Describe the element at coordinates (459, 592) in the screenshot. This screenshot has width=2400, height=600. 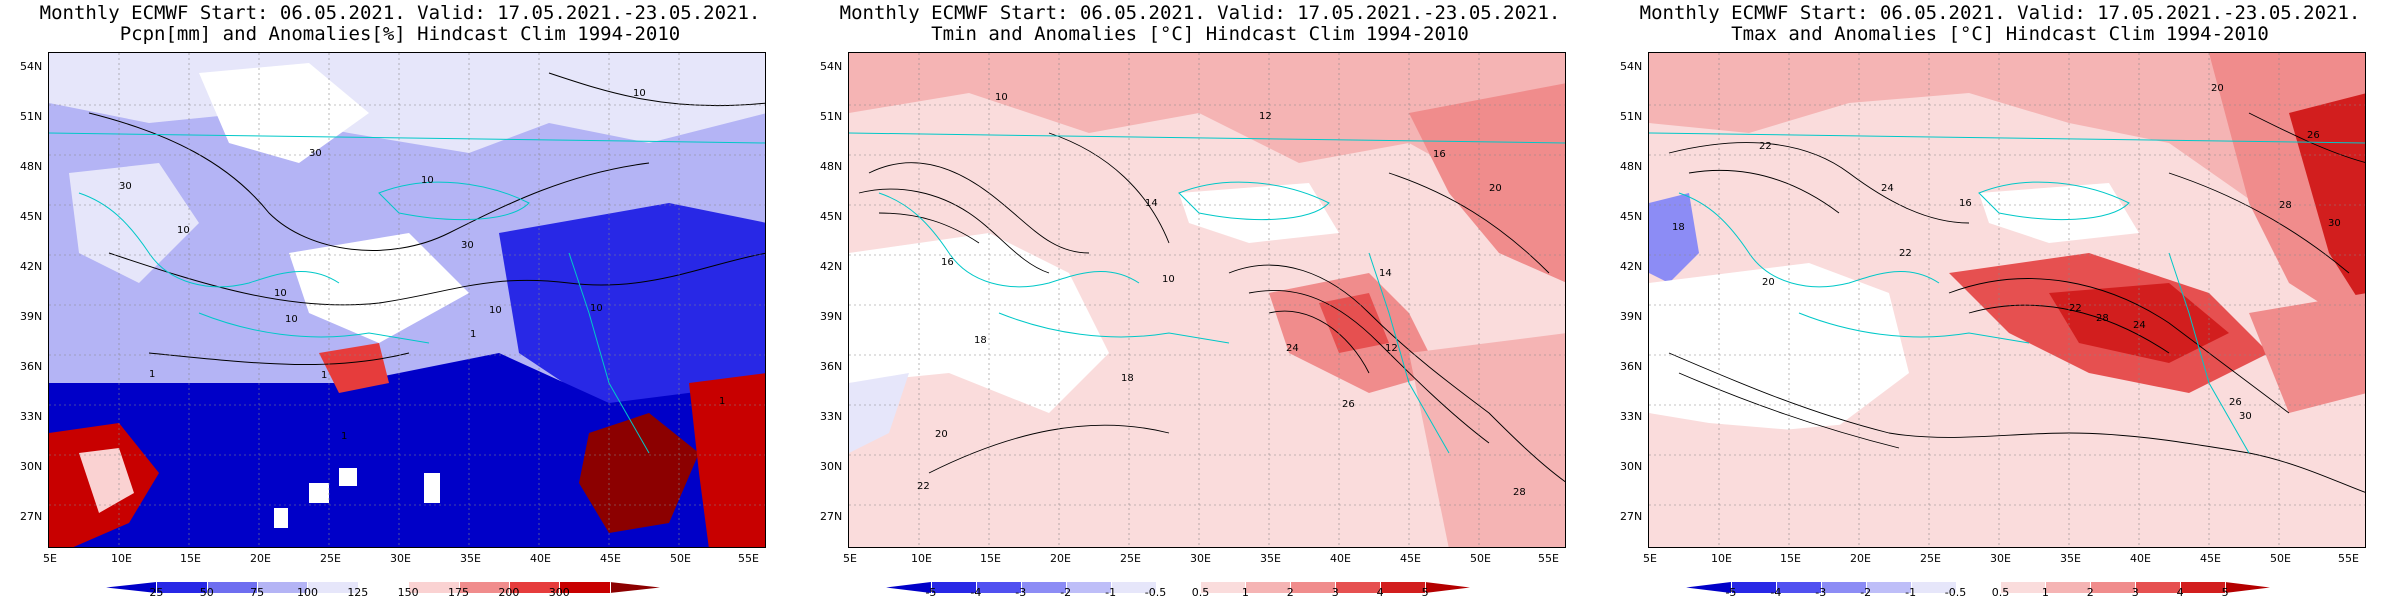
I see `colorbar-tick-label: 175` at that location.